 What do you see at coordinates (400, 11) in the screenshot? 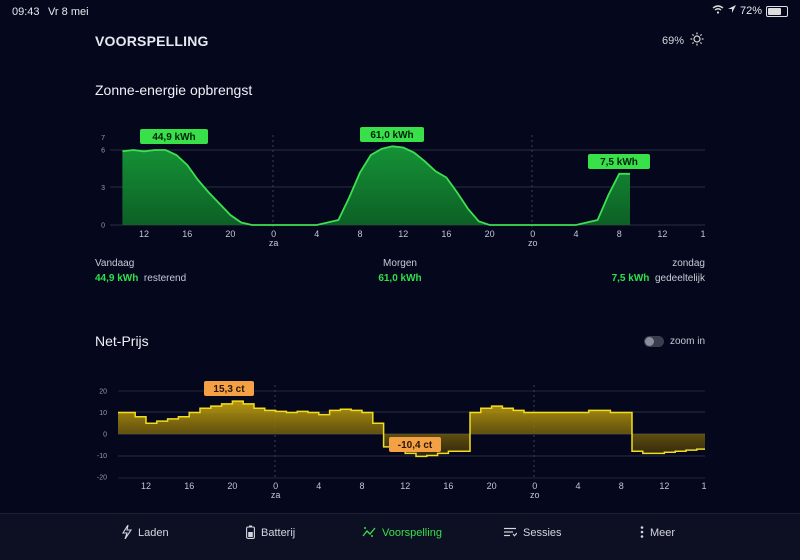
I see `status-bar: 09:43 Vr 8 mei 72%` at bounding box center [400, 11].